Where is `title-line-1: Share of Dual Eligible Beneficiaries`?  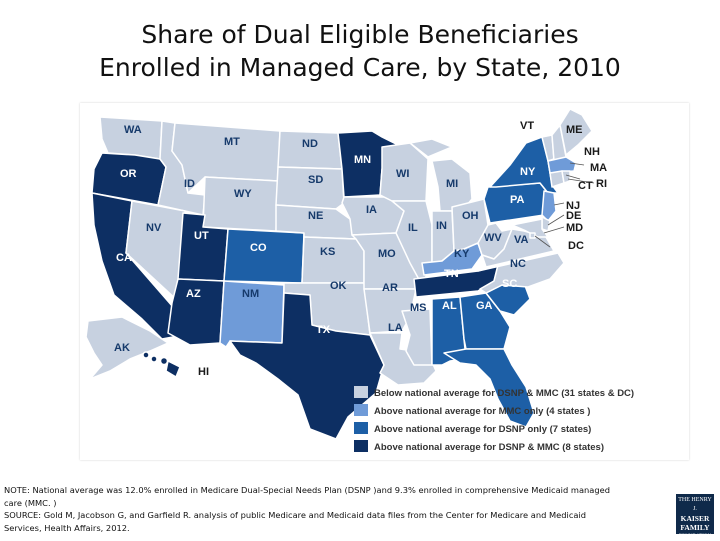 title-line-1: Share of Dual Eligible Beneficiaries is located at coordinates (360, 34).